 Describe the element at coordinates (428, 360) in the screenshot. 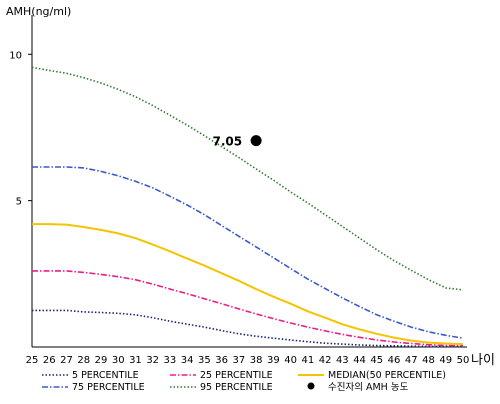

I see `x-tick-label: 48` at that location.